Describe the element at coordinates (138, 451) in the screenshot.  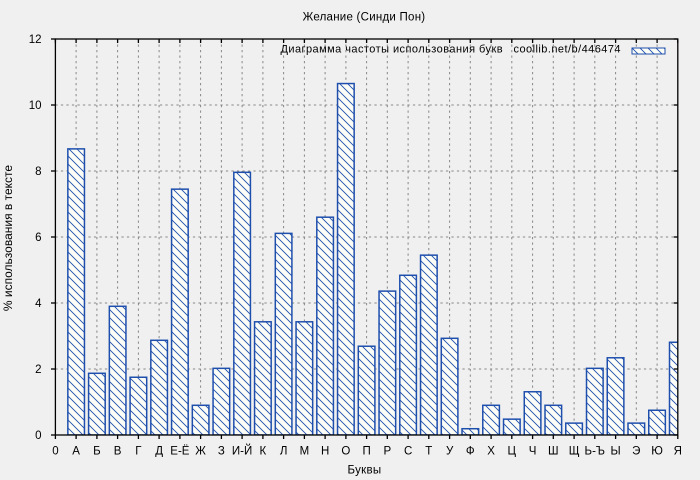
I see `svg-text: Г` at that location.